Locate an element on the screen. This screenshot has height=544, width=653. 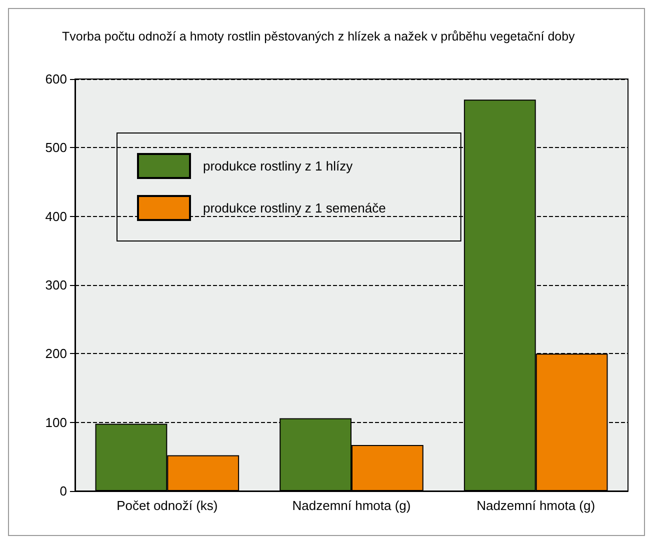
chart-title: Tvorba počtu odnoží a hmoty rostlin pěstovaných z hlízek a nažek v průběhu vegetační doby is located at coordinates (319, 37).